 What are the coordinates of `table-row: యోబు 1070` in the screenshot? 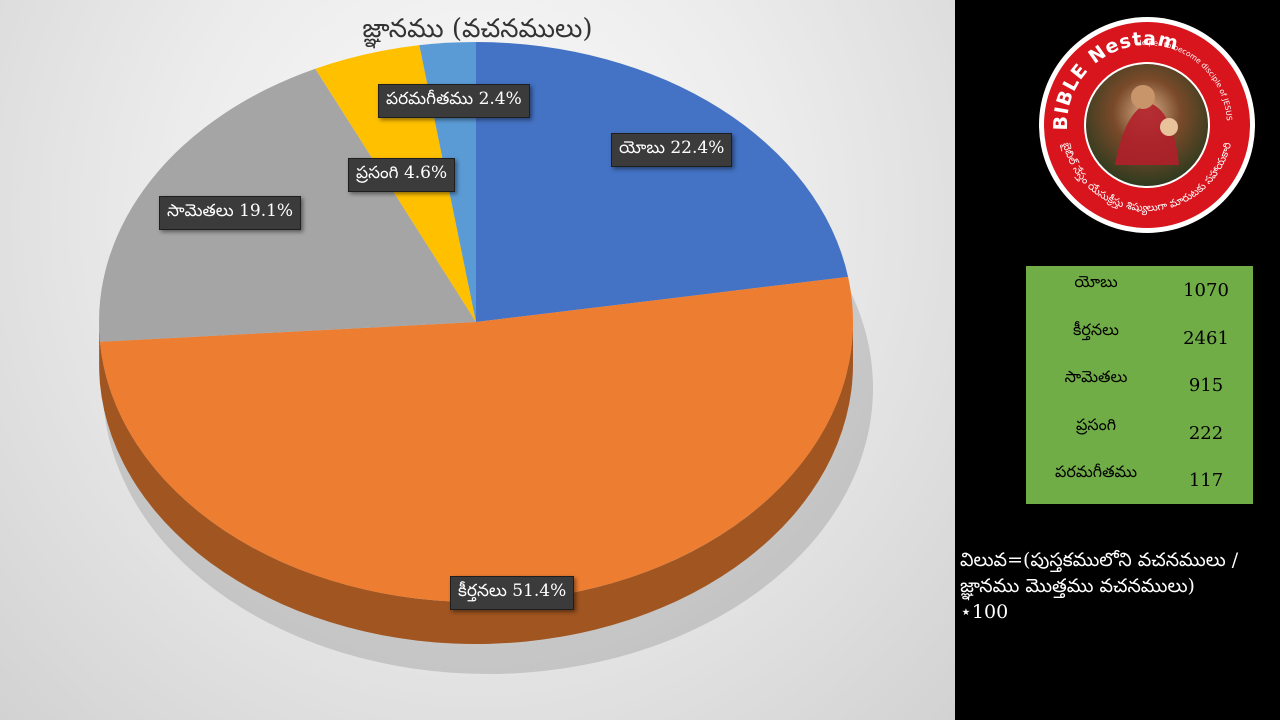 It's located at (1139, 289).